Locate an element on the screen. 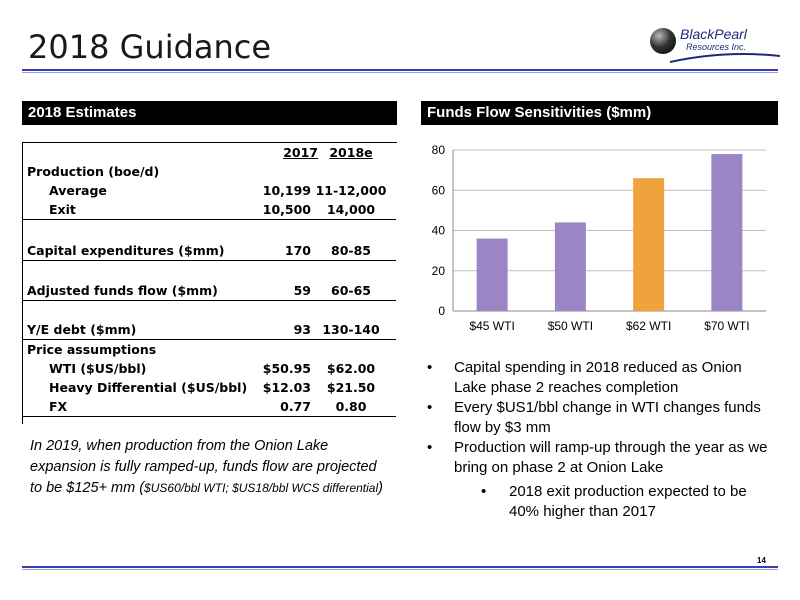  slide-title: 2018 Guidance is located at coordinates (150, 47).